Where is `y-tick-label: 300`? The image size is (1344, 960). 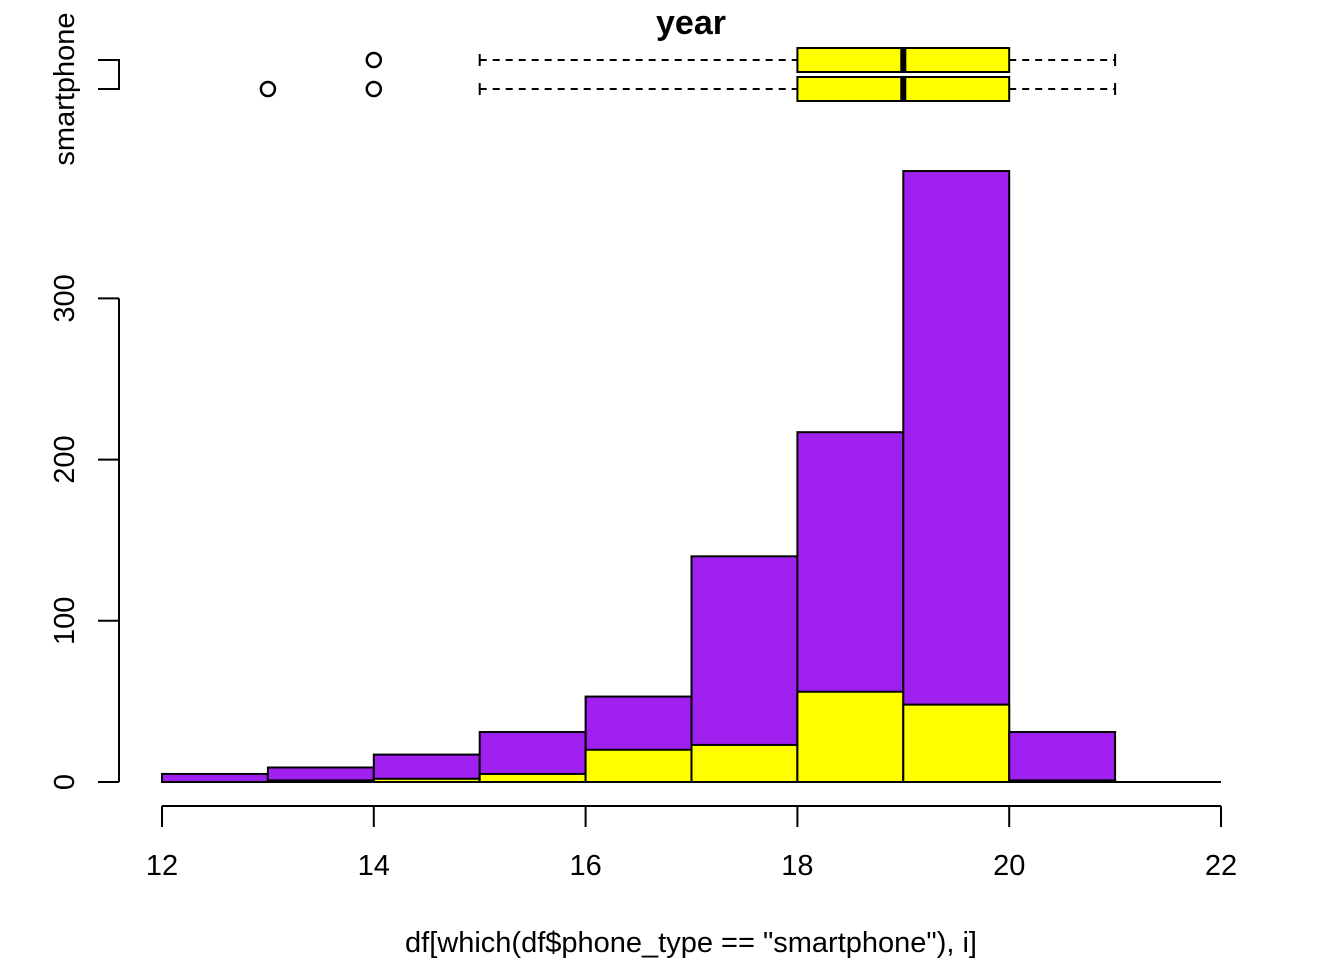
y-tick-label: 300 is located at coordinates (65, 298).